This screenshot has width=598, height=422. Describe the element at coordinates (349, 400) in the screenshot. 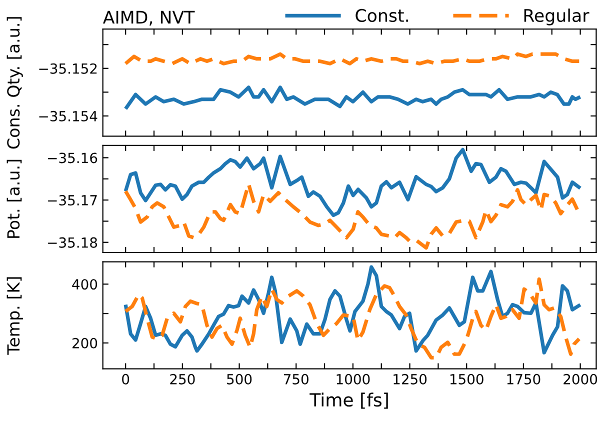

I see `x-axis-title: Time [fs]` at that location.